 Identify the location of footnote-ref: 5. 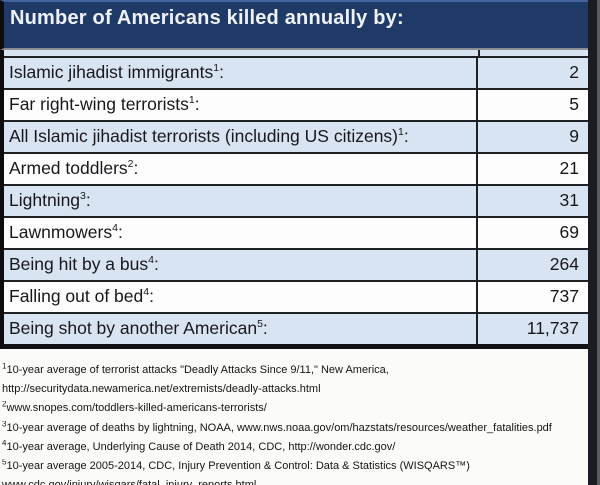
(260, 324).